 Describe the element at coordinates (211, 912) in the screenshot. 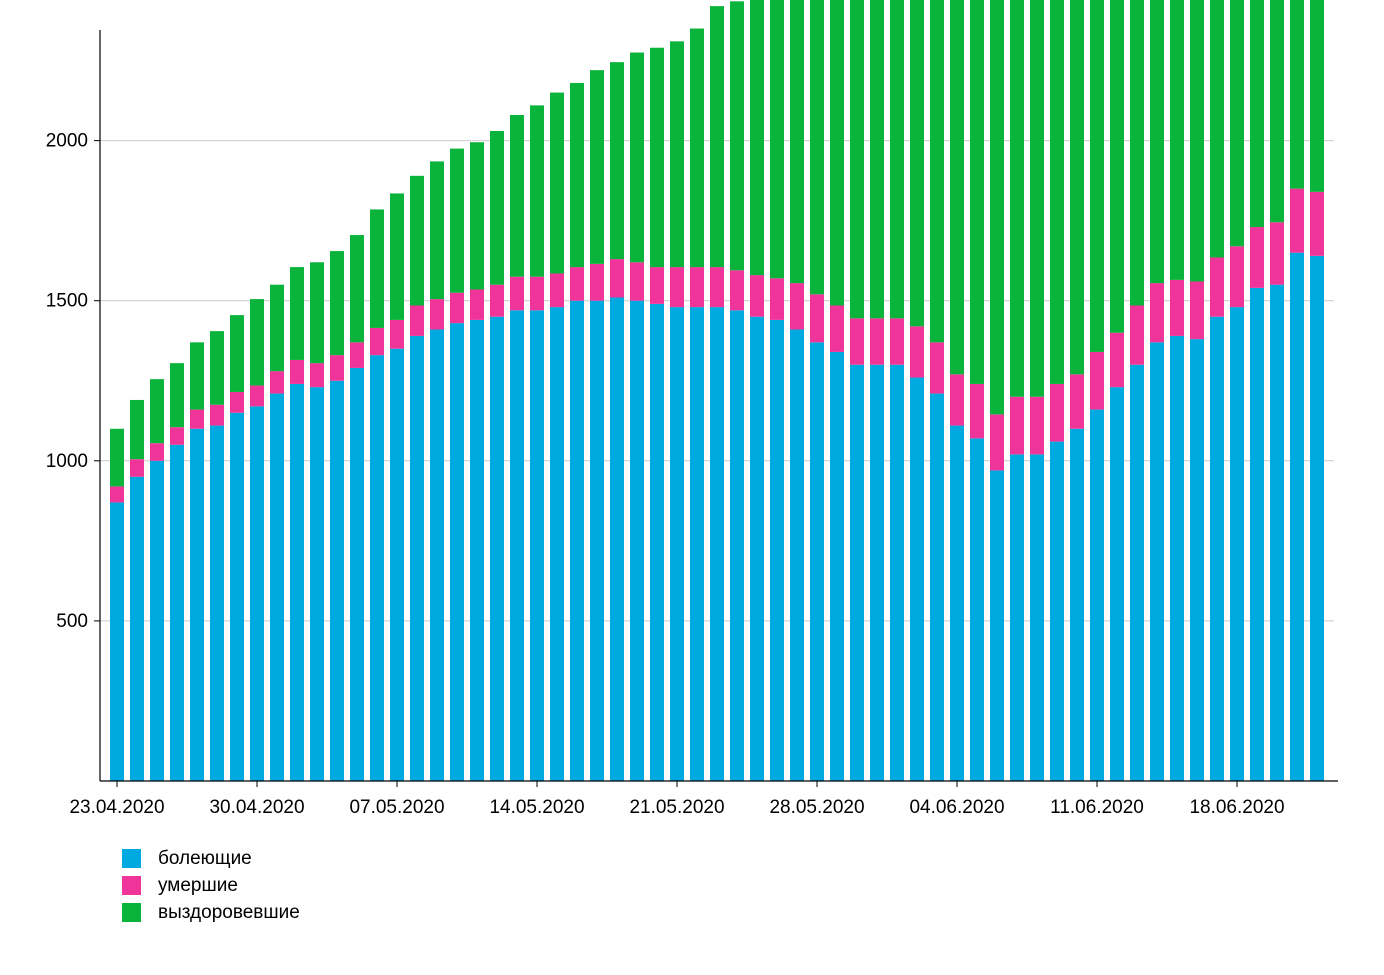

I see `legend-item-recovered: выздоровевшие` at that location.